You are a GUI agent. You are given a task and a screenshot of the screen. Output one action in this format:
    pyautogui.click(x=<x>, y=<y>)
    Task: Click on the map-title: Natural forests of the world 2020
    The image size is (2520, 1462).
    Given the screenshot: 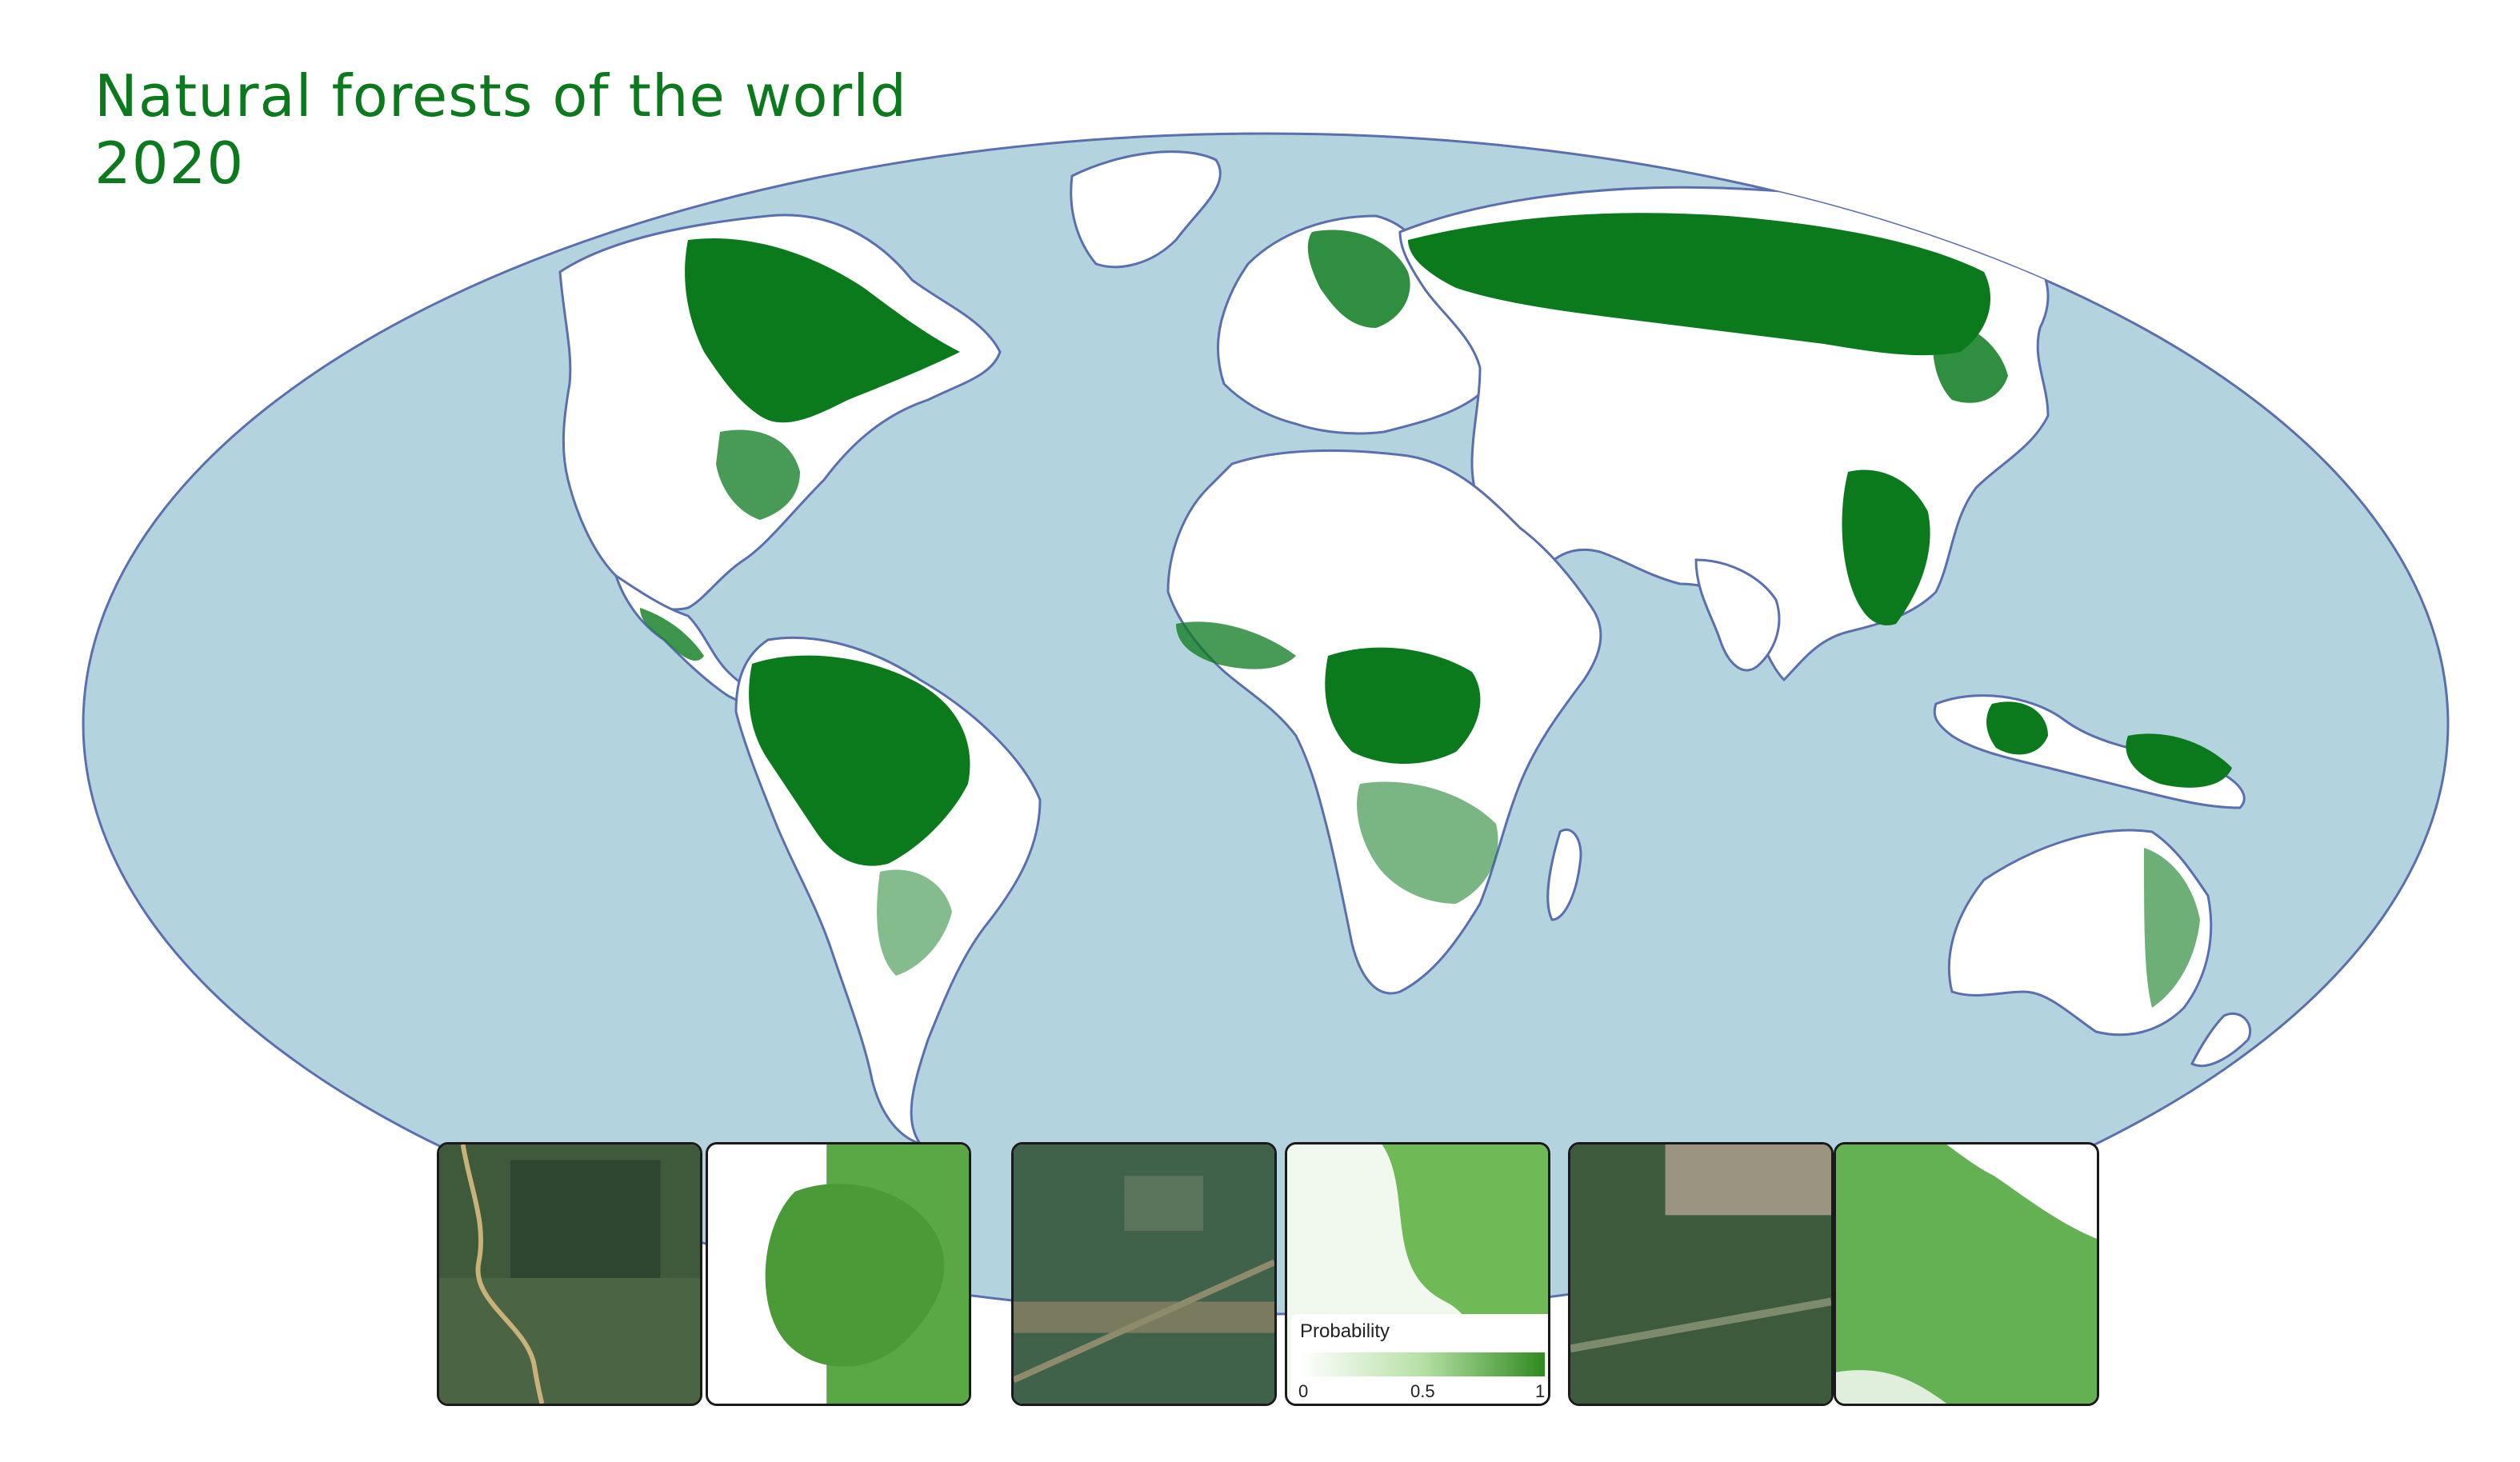 What is the action you would take?
    pyautogui.click(x=500, y=129)
    